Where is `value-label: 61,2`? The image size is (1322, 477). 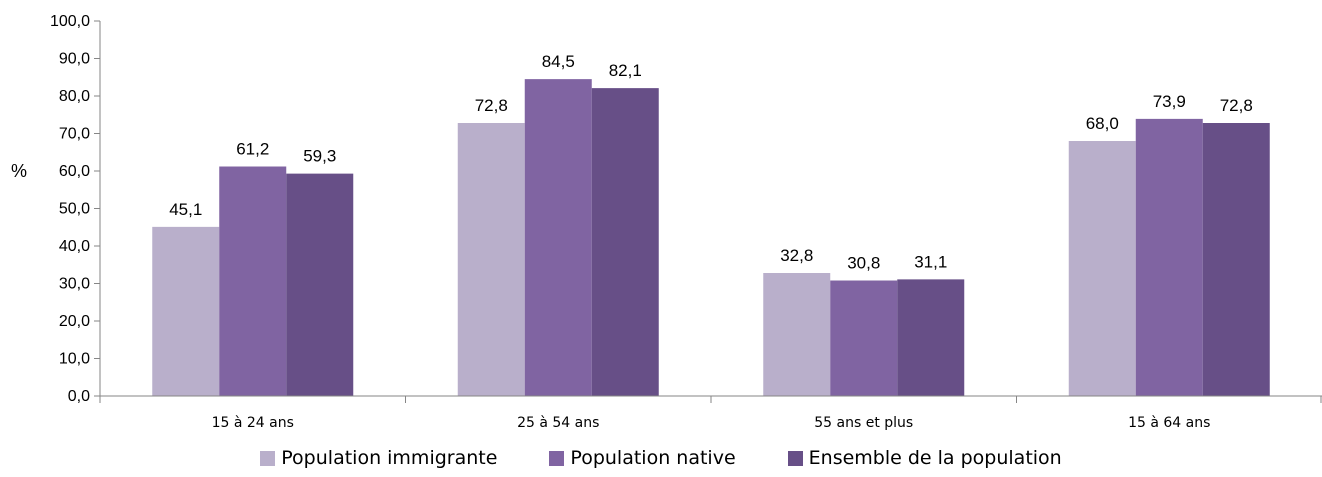
value-label: 61,2 is located at coordinates (252, 149).